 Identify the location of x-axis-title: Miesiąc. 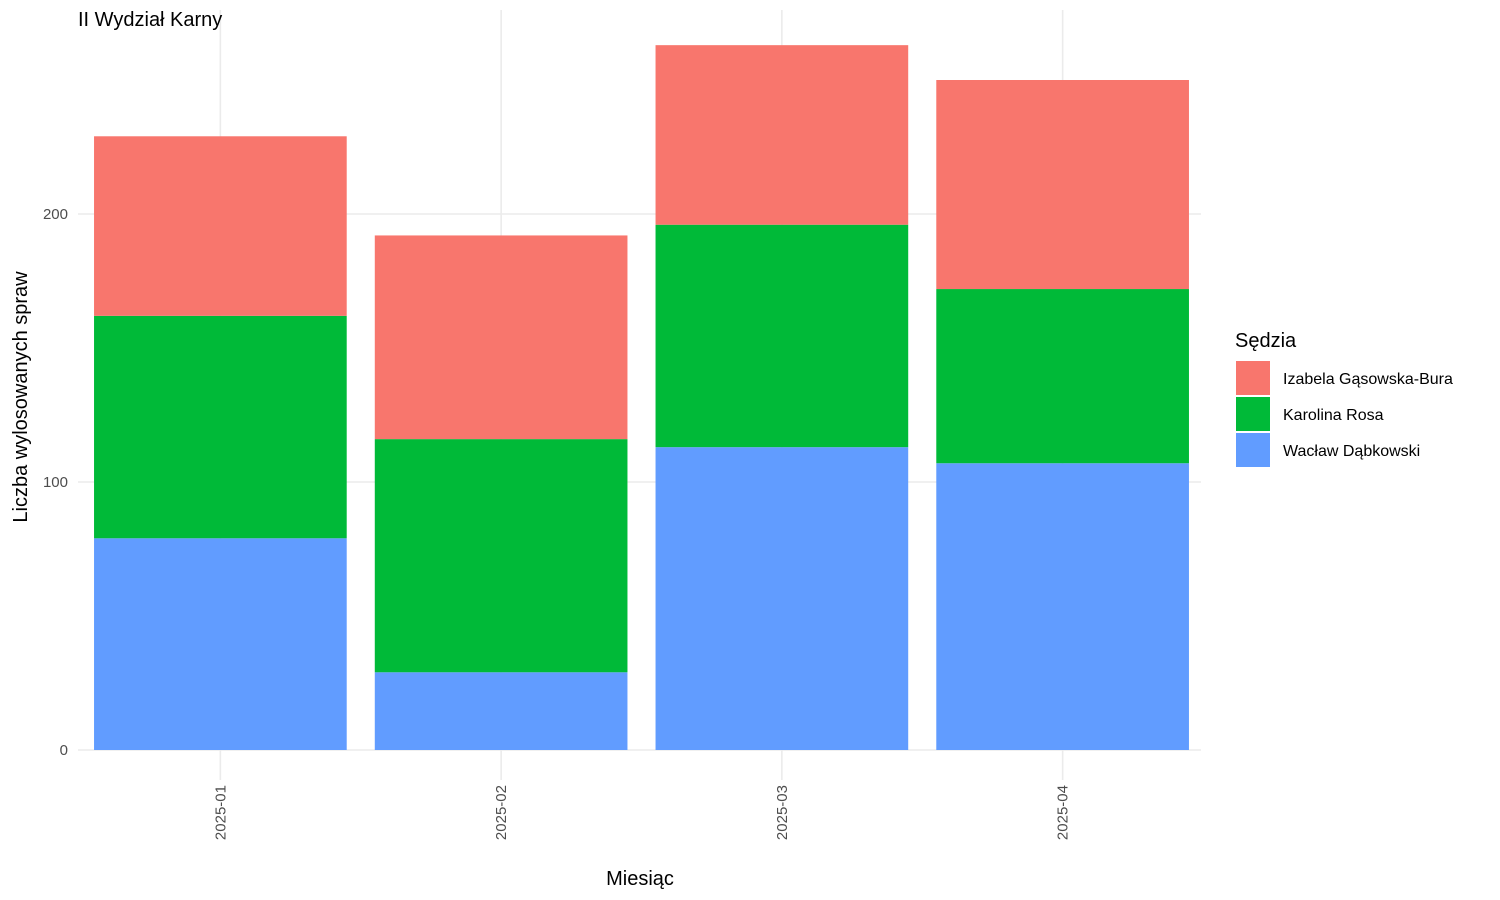
(640, 879).